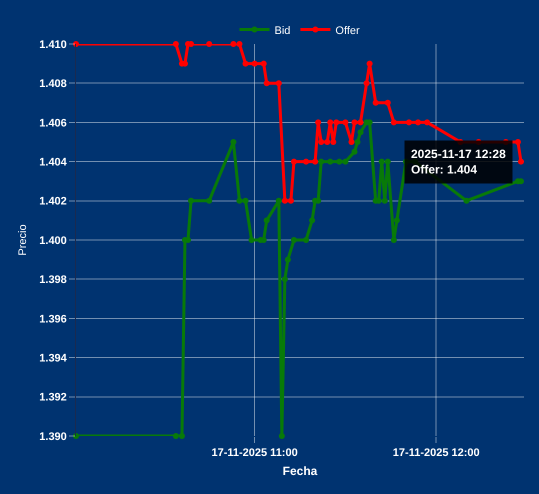 Image resolution: width=539 pixels, height=494 pixels. I want to click on x-tick-label: 17-11-2025 12:00, so click(436, 453).